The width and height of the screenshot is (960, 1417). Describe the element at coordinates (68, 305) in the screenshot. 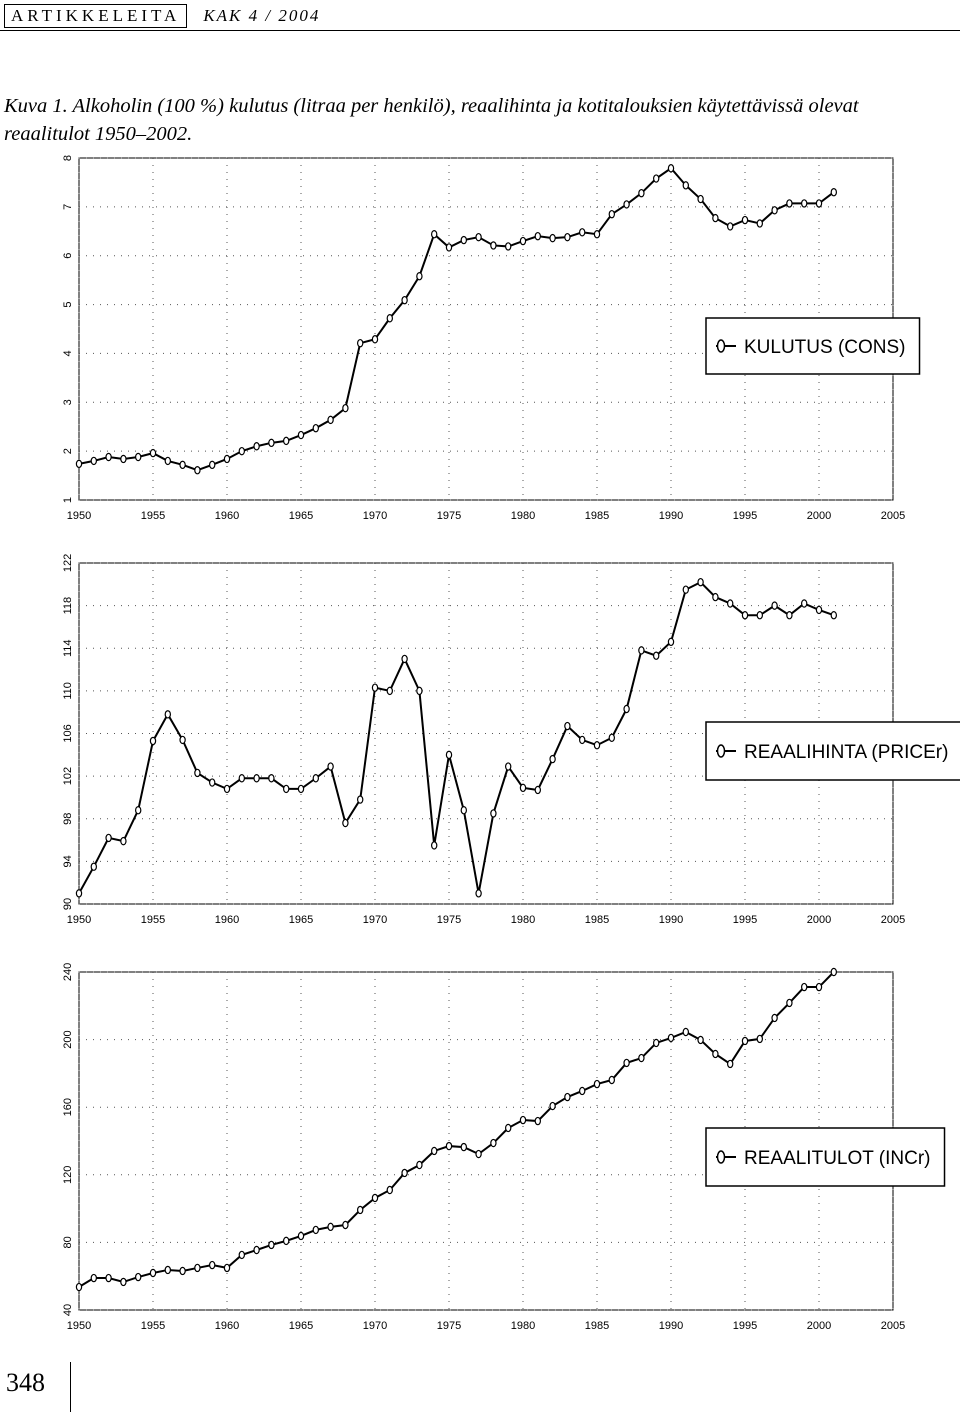

I see `y-tick-label: 5` at that location.